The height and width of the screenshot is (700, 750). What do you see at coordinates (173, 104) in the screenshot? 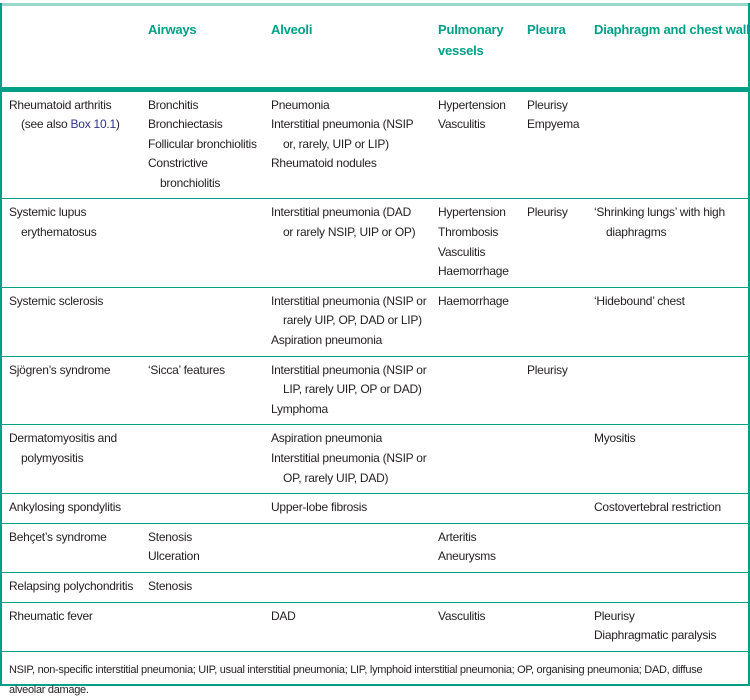
I see `cell-line: Bronchitis` at bounding box center [173, 104].